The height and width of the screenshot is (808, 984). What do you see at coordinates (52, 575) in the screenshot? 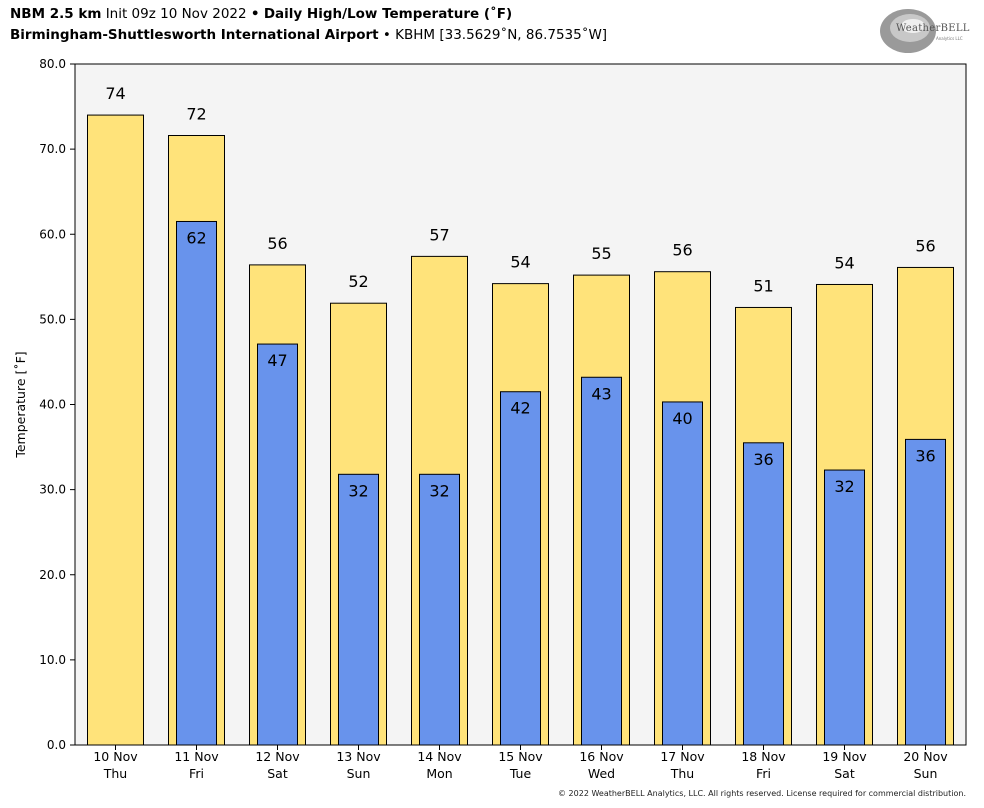
I see `y-tick-label: 20.0` at bounding box center [52, 575].